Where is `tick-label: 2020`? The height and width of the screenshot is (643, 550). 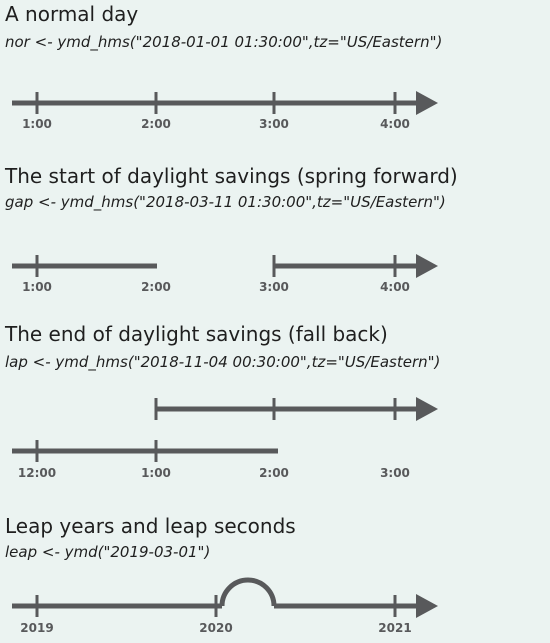
tick-label: 2020 is located at coordinates (215, 628).